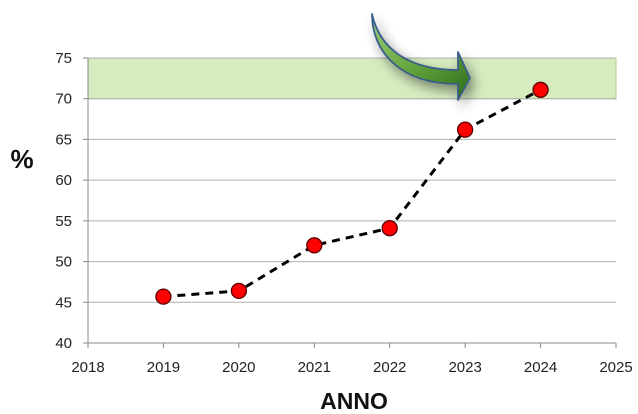 This screenshot has width=638, height=414. What do you see at coordinates (540, 367) in the screenshot?
I see `x-tick-label: 2024` at bounding box center [540, 367].